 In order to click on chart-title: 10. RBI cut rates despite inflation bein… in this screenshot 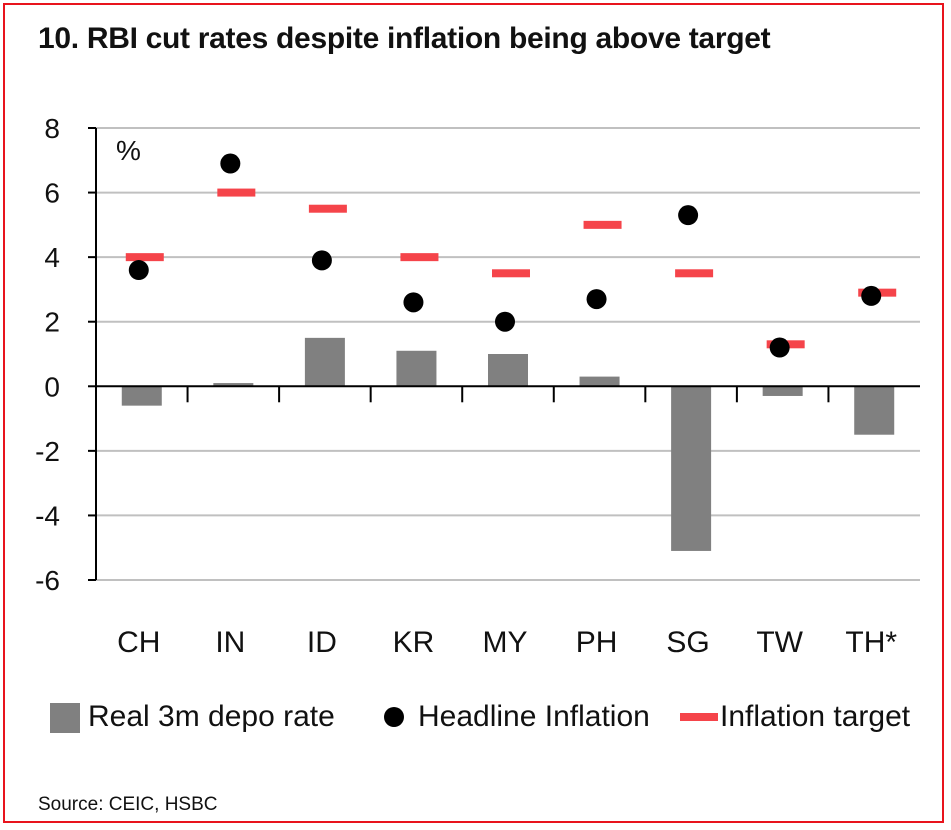, I will do `click(404, 38)`.